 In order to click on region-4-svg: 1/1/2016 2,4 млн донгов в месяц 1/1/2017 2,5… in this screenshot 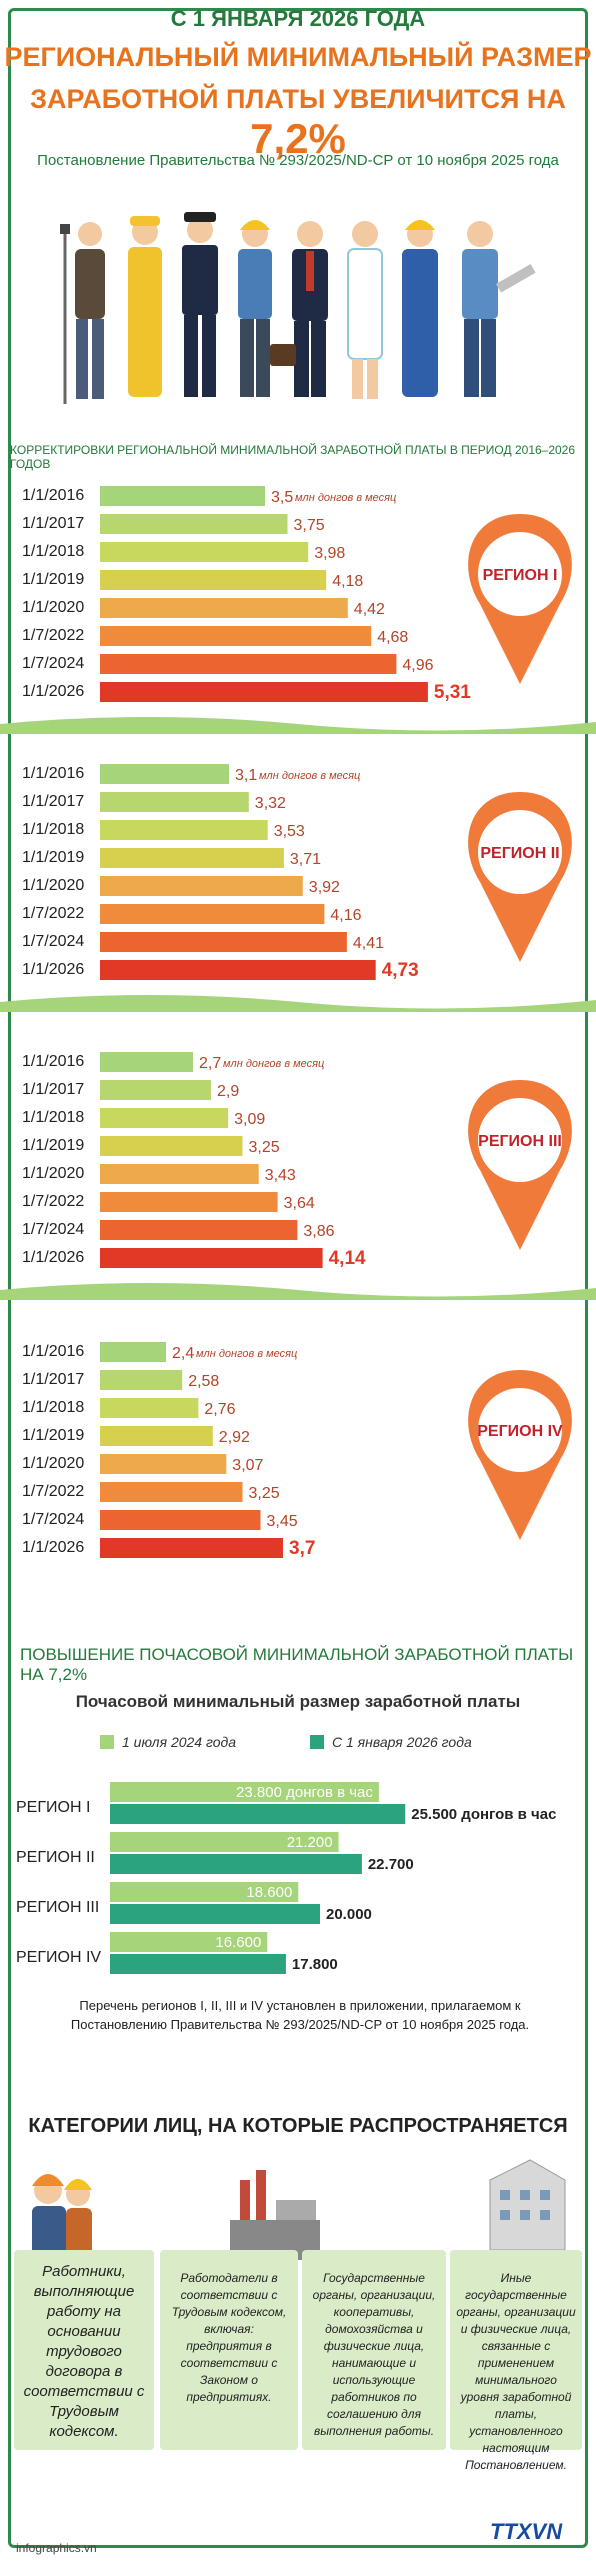, I will do `click(297, 1450)`.